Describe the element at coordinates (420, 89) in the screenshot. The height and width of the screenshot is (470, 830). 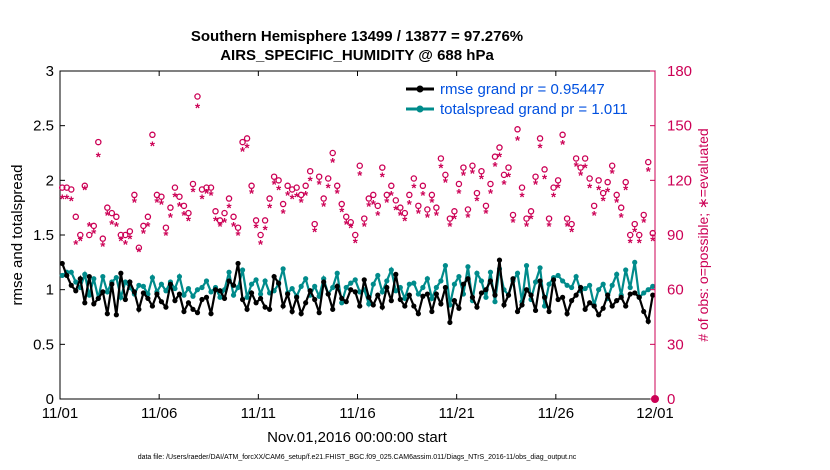
I see `legend-rmse-marker` at that location.